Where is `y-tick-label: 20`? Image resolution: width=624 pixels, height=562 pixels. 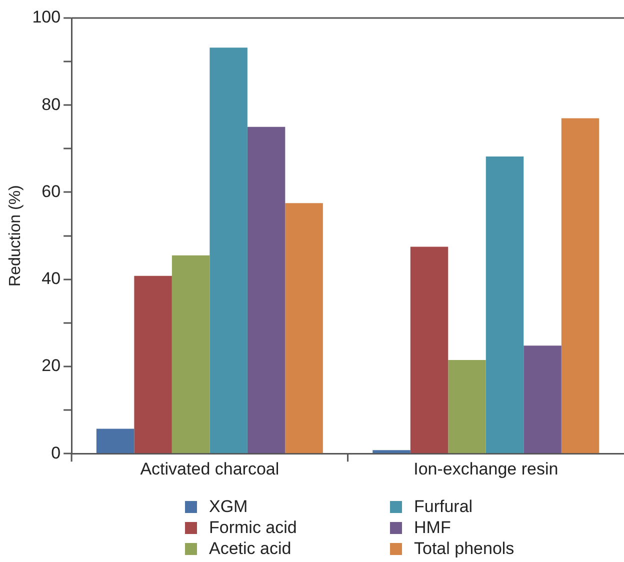 y-tick-label: 20 is located at coordinates (51, 366).